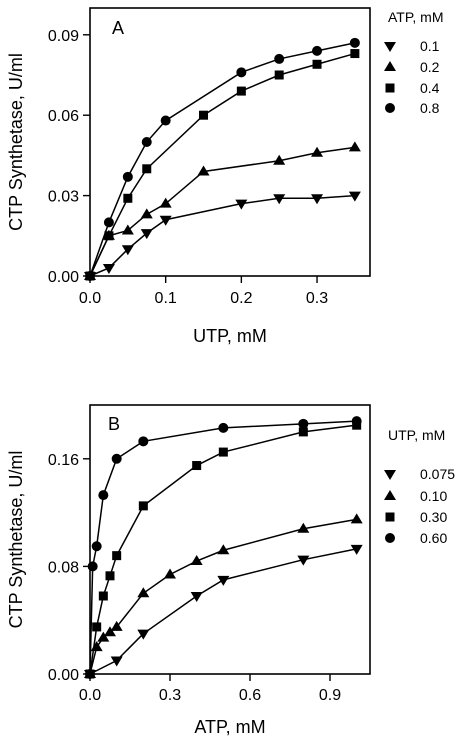 This screenshot has width=474, height=746. What do you see at coordinates (63, 460) in the screenshot?
I see `y-tick-label: 0.16` at bounding box center [63, 460].